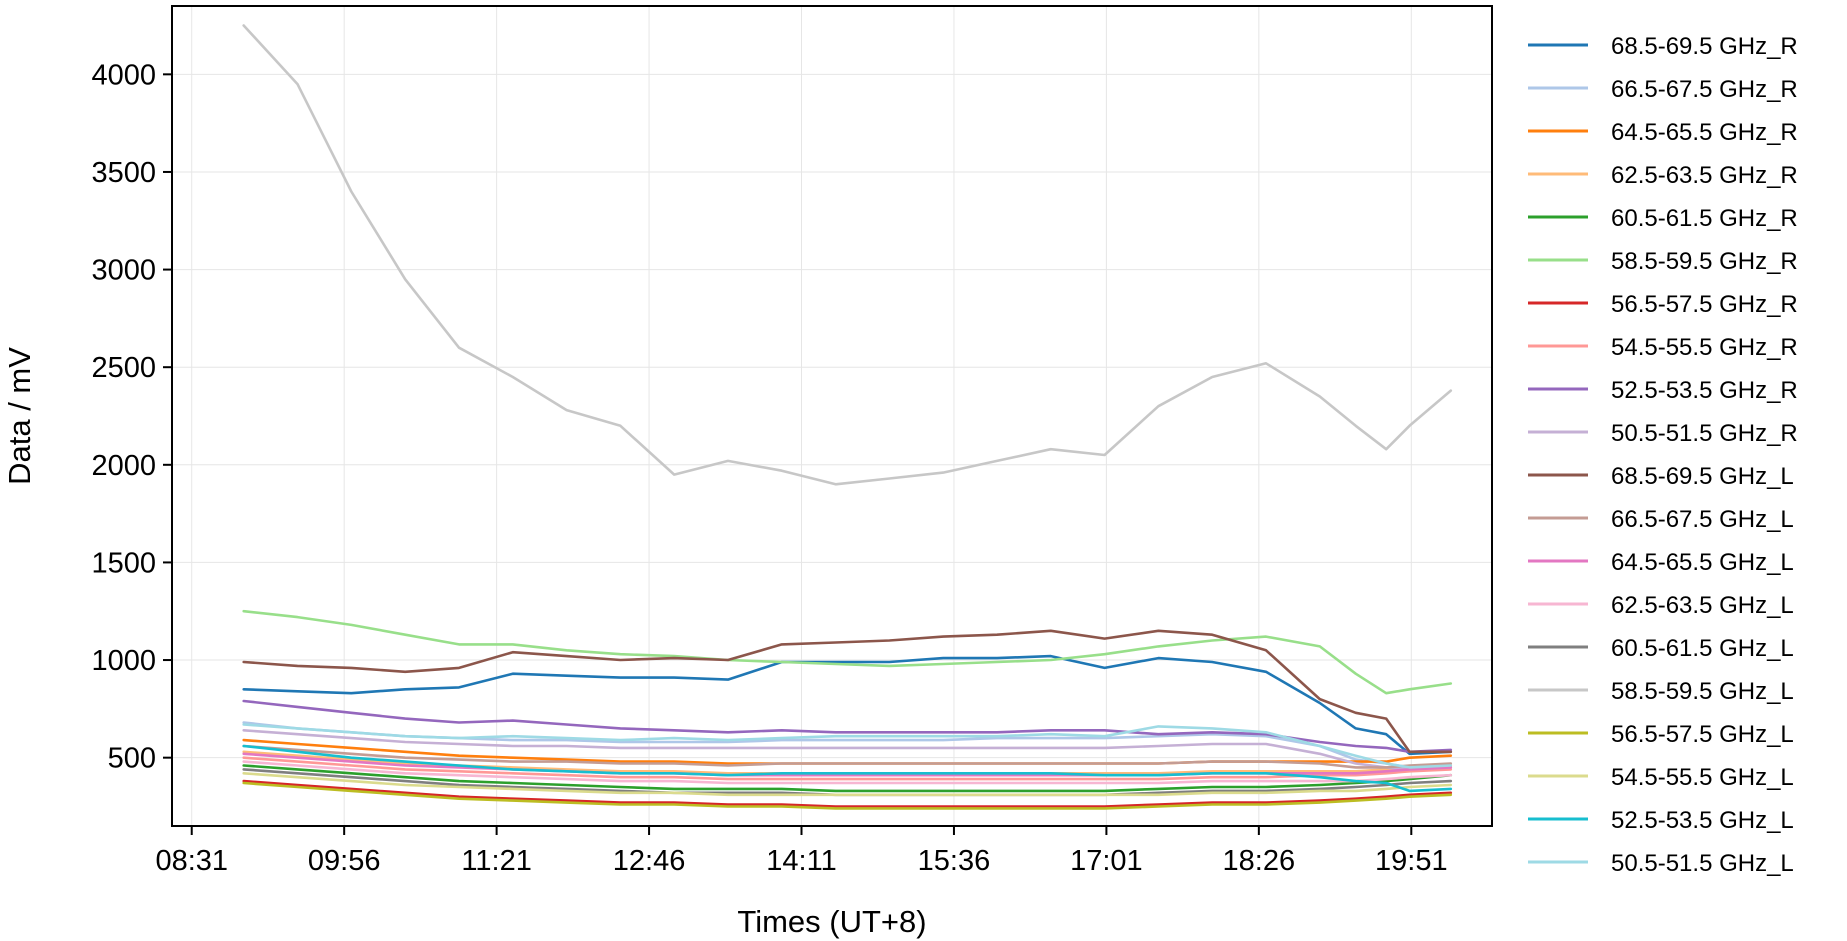 The image size is (1847, 941). What do you see at coordinates (1704, 390) in the screenshot?
I see `legend-label: 52.5-53.5 GHz_R` at bounding box center [1704, 390].